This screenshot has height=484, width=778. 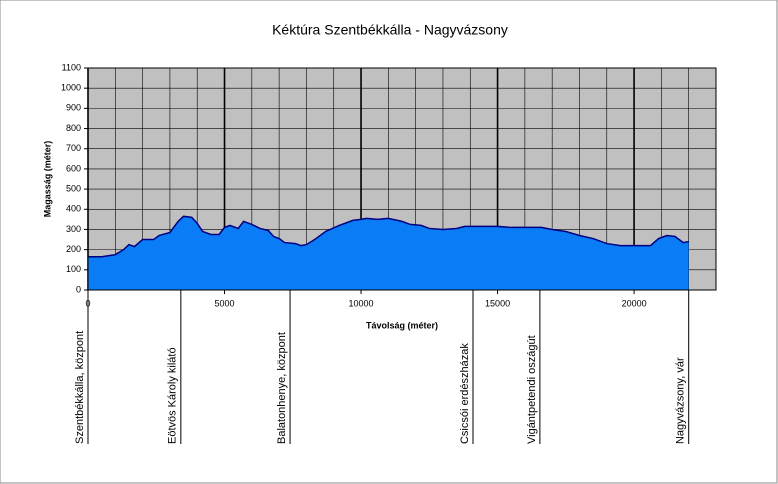 What do you see at coordinates (681, 400) in the screenshot?
I see `station-label: Nagyvázsony, vár` at bounding box center [681, 400].